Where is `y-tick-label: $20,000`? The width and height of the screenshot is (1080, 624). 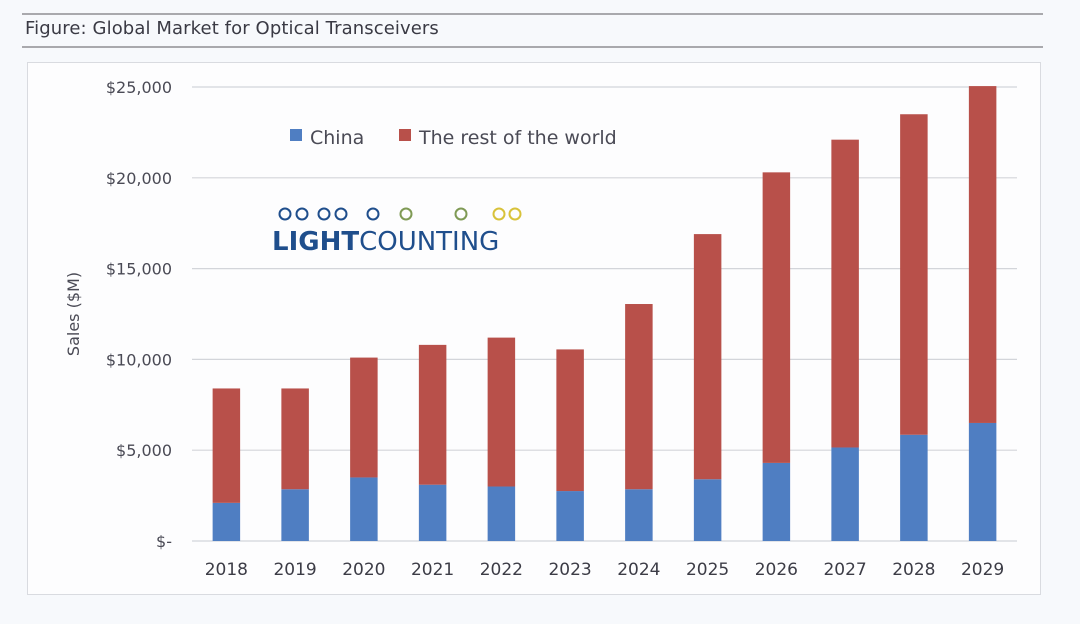
y-tick-label: $20,000 is located at coordinates (139, 178).